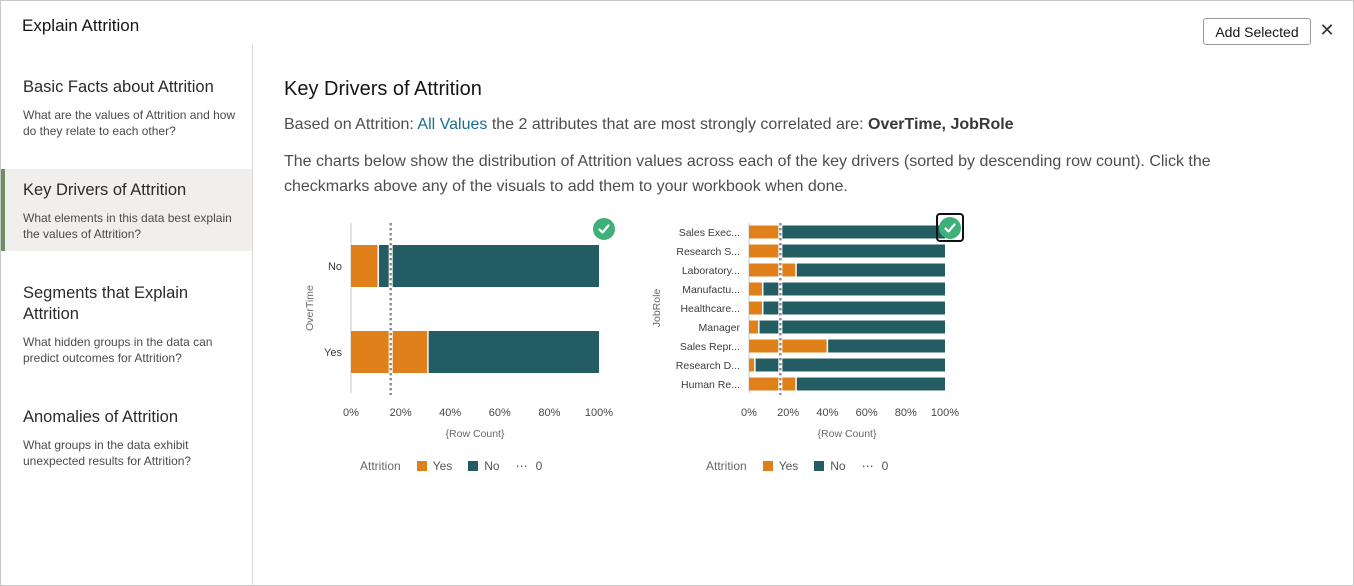 The height and width of the screenshot is (586, 1354). What do you see at coordinates (1257, 31) in the screenshot?
I see `add-selected-button: Add Selected` at bounding box center [1257, 31].